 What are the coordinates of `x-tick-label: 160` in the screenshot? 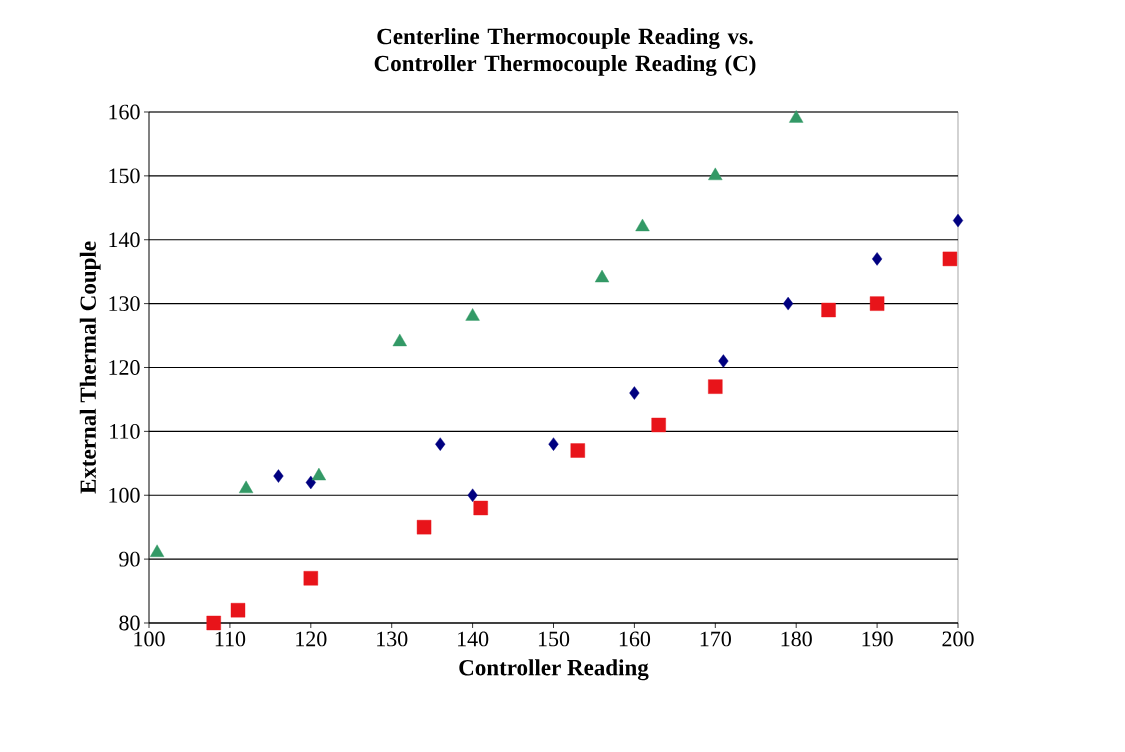 It's located at (635, 639).